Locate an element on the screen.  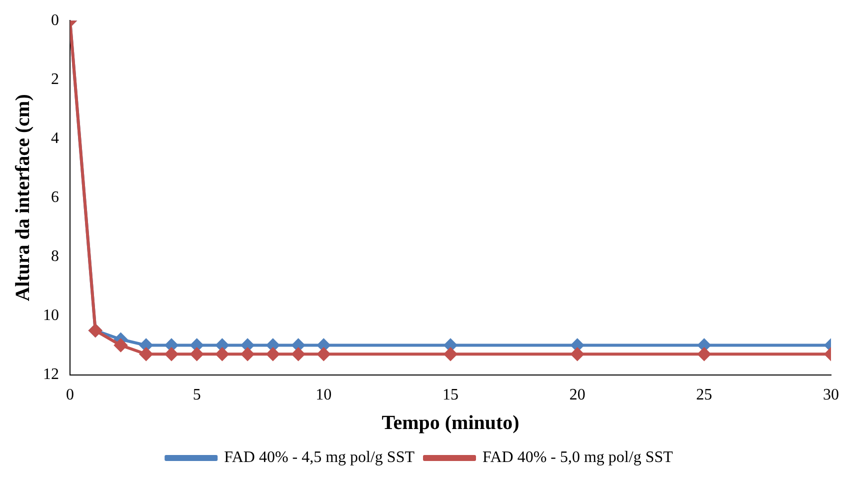
x-tick-label: 15 is located at coordinates (450, 395).